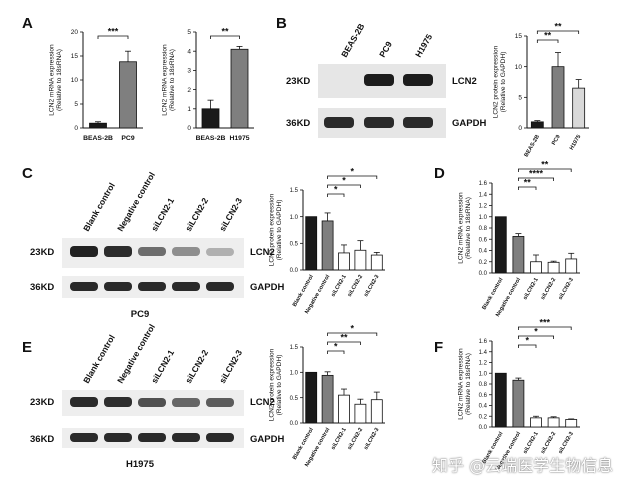 The height and width of the screenshot is (491, 617). Describe the element at coordinates (469, 123) in the screenshot. I see `blot-b-gapdh-label: GAPDH` at that location.